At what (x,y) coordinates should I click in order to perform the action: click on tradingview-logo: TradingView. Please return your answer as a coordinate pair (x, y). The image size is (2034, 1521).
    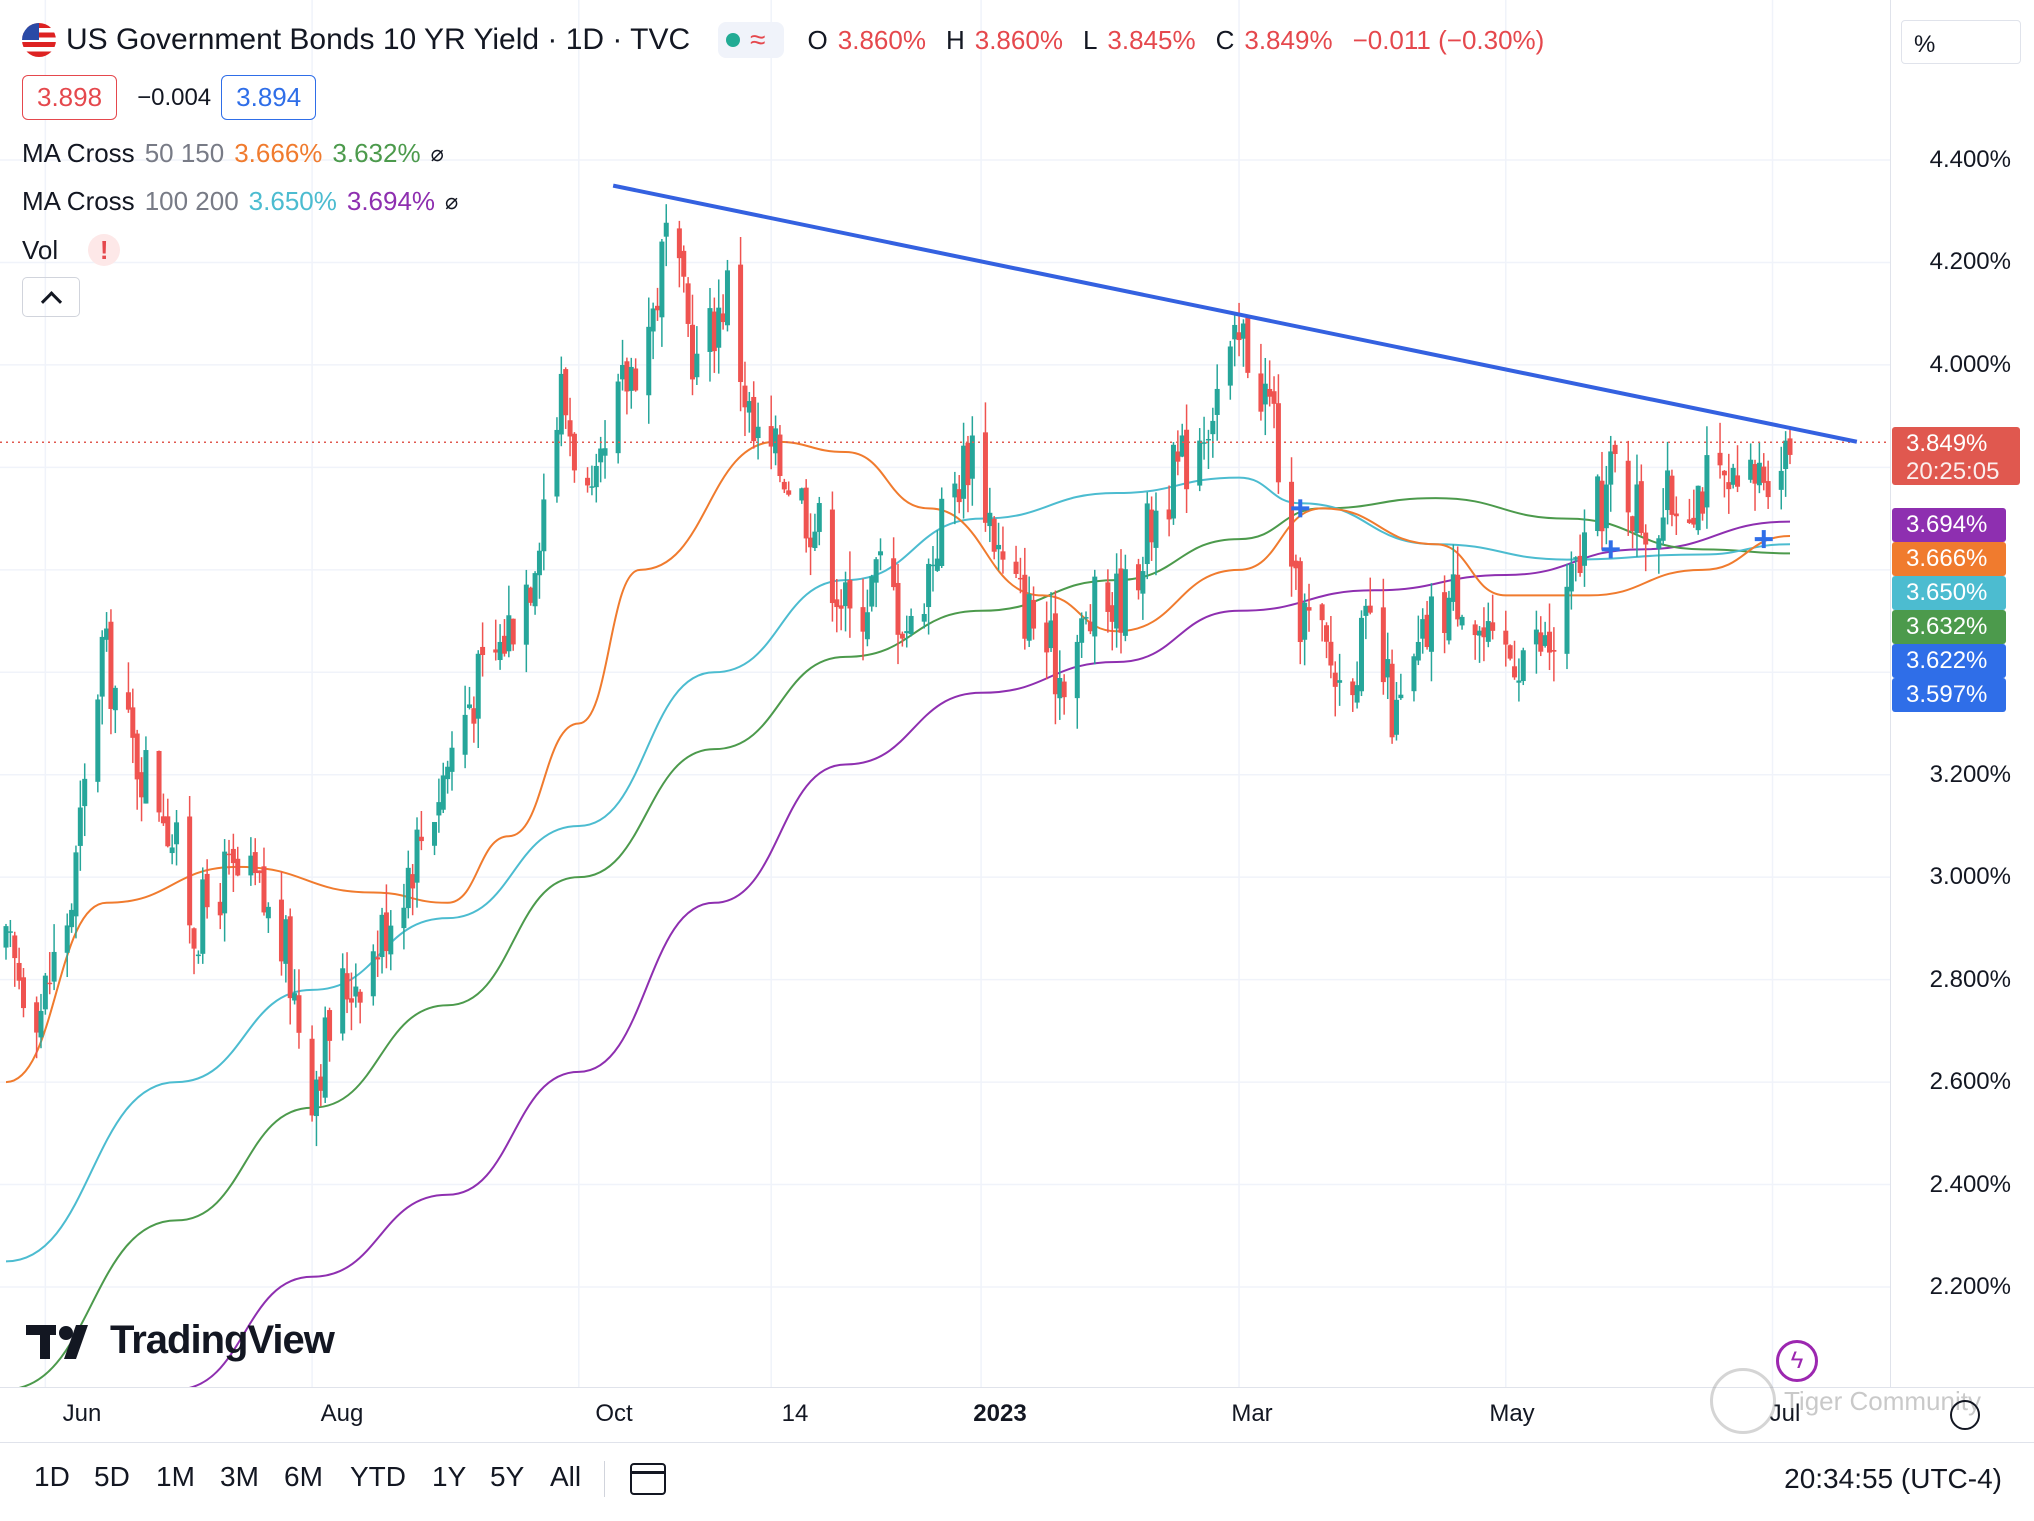
    Looking at the image, I should click on (180, 1340).